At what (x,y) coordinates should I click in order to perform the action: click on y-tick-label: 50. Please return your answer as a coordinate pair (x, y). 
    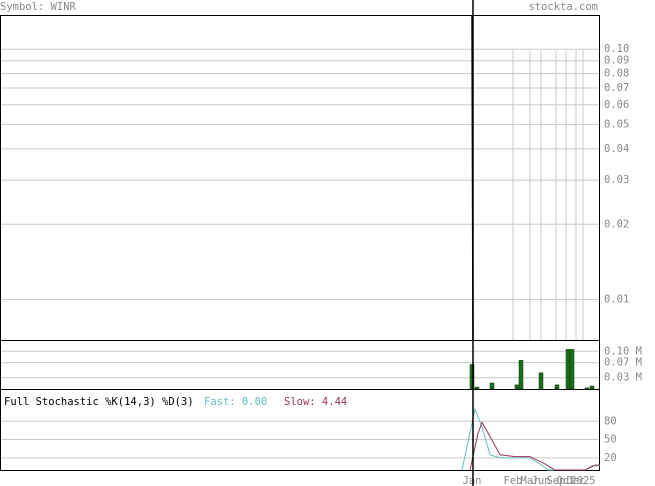
    Looking at the image, I should click on (610, 440).